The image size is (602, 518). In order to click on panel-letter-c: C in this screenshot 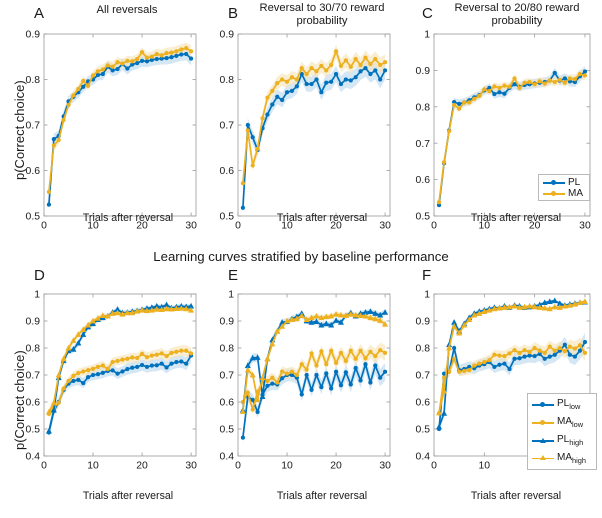, I will do `click(427, 13)`.